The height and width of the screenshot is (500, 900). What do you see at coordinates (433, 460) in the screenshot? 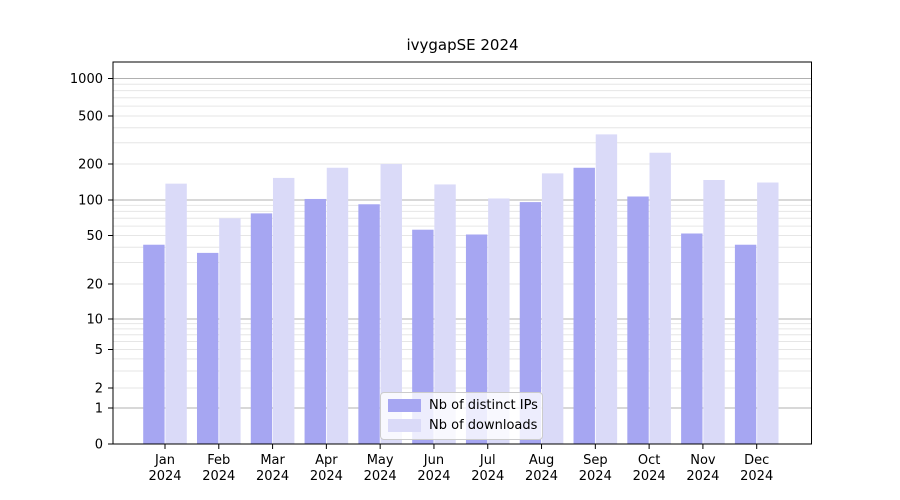
I see `x-tick-label-month: Jun` at bounding box center [433, 460].